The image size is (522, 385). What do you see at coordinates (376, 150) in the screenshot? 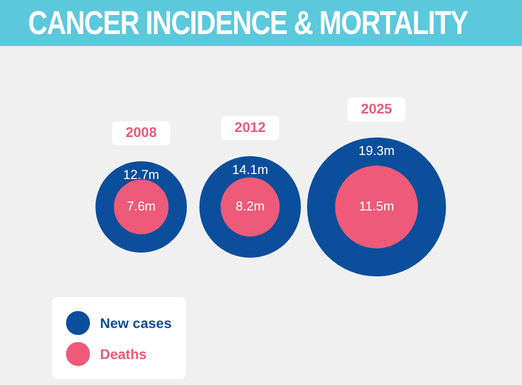
I see `data-label: 19.3m` at bounding box center [376, 150].